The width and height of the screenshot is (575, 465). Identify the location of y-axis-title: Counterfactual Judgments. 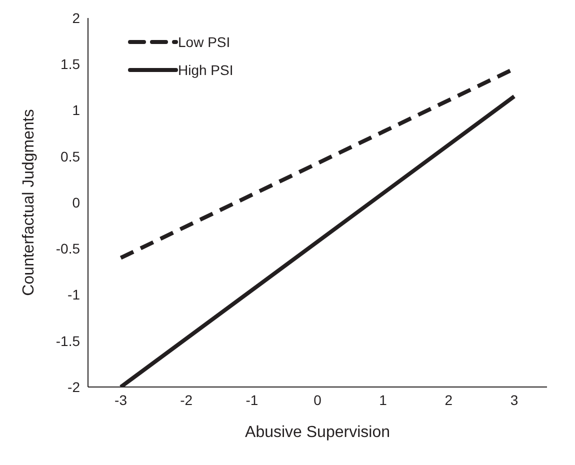
(29, 202).